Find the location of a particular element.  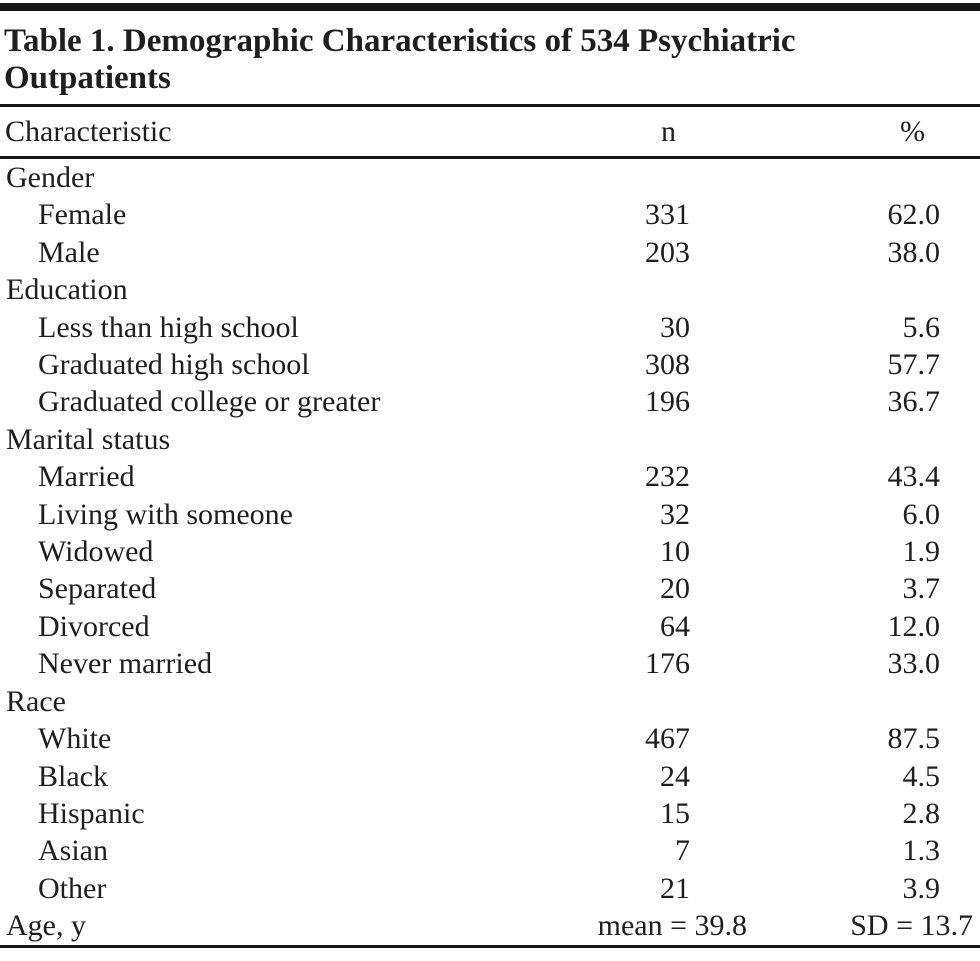

characteristic-cell: White is located at coordinates (75, 739).